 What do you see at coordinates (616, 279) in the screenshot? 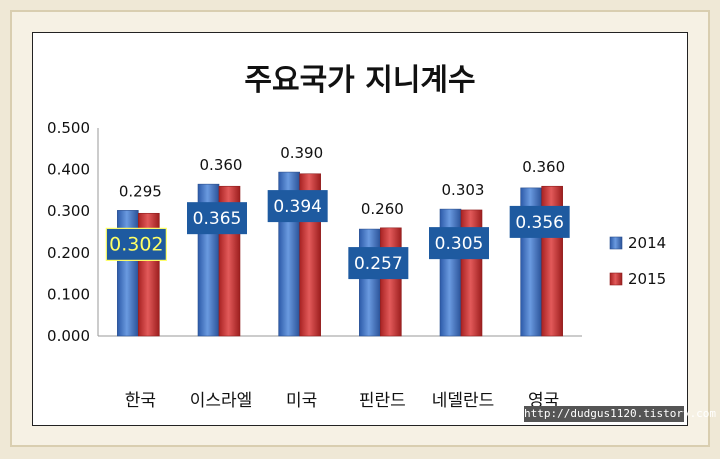
I see `legend-swatch-2015` at bounding box center [616, 279].